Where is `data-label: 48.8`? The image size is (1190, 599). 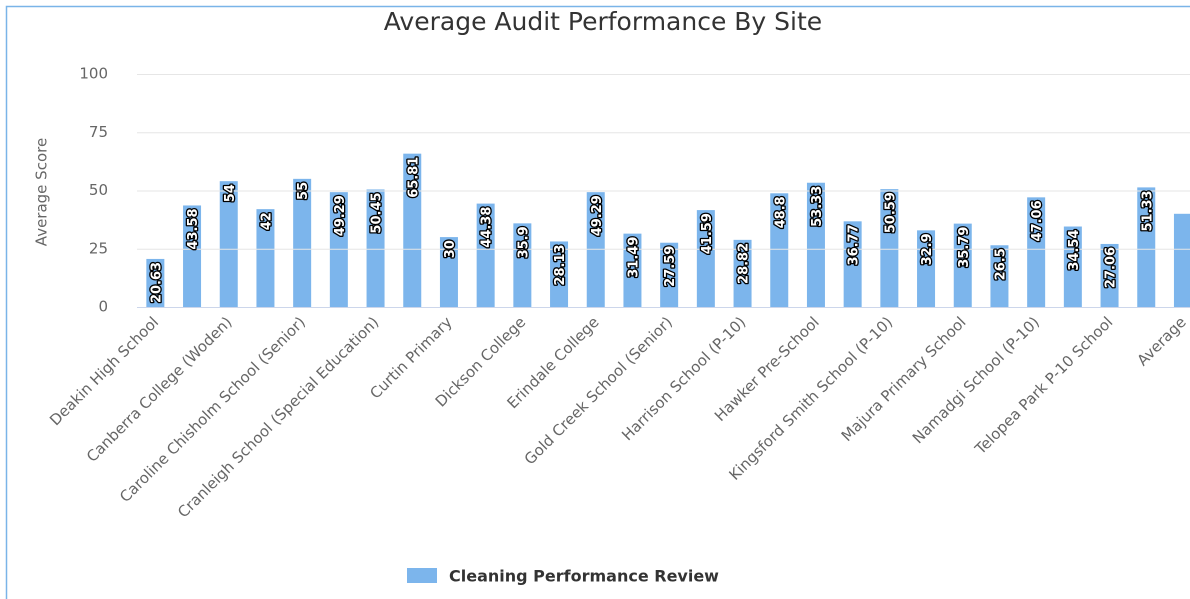
data-label: 48.8 is located at coordinates (780, 212).